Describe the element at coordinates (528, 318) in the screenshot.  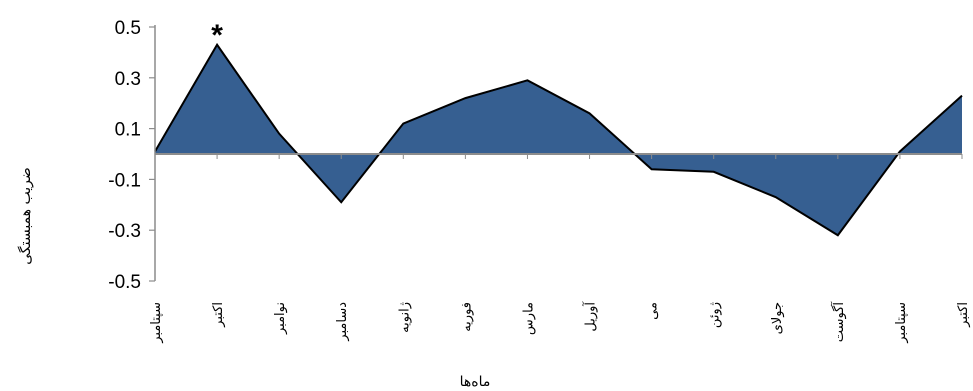
I see `x-category-label: مارس` at that location.